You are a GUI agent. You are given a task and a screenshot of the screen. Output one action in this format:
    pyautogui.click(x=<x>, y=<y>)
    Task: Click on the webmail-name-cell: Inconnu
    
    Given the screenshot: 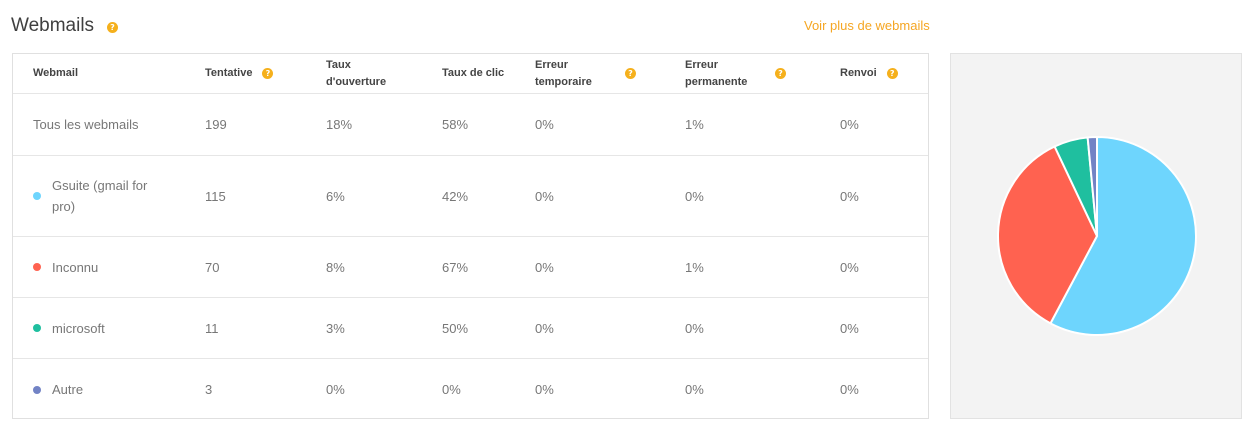 What is the action you would take?
    pyautogui.click(x=65, y=267)
    